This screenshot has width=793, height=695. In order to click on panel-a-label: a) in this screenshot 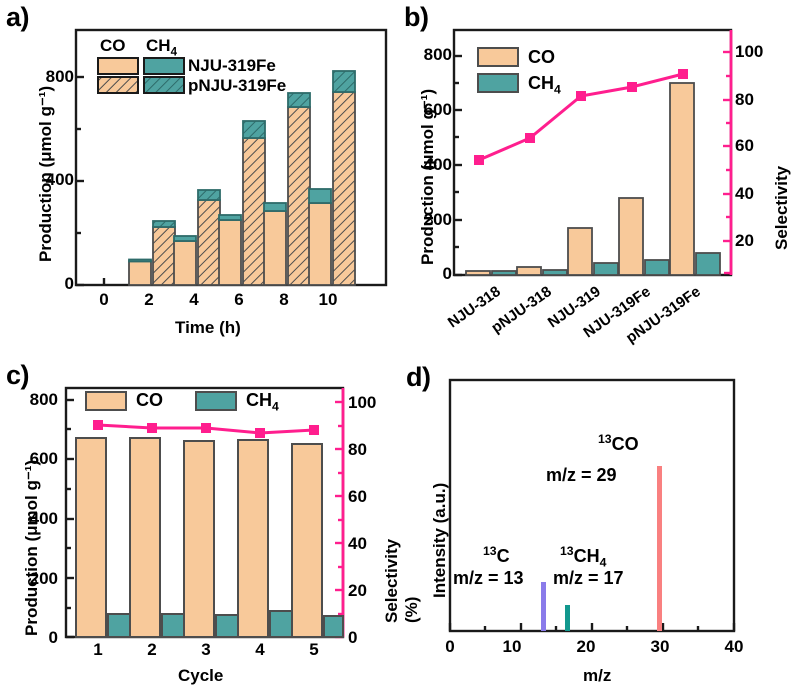, I will do `click(18, 17)`.